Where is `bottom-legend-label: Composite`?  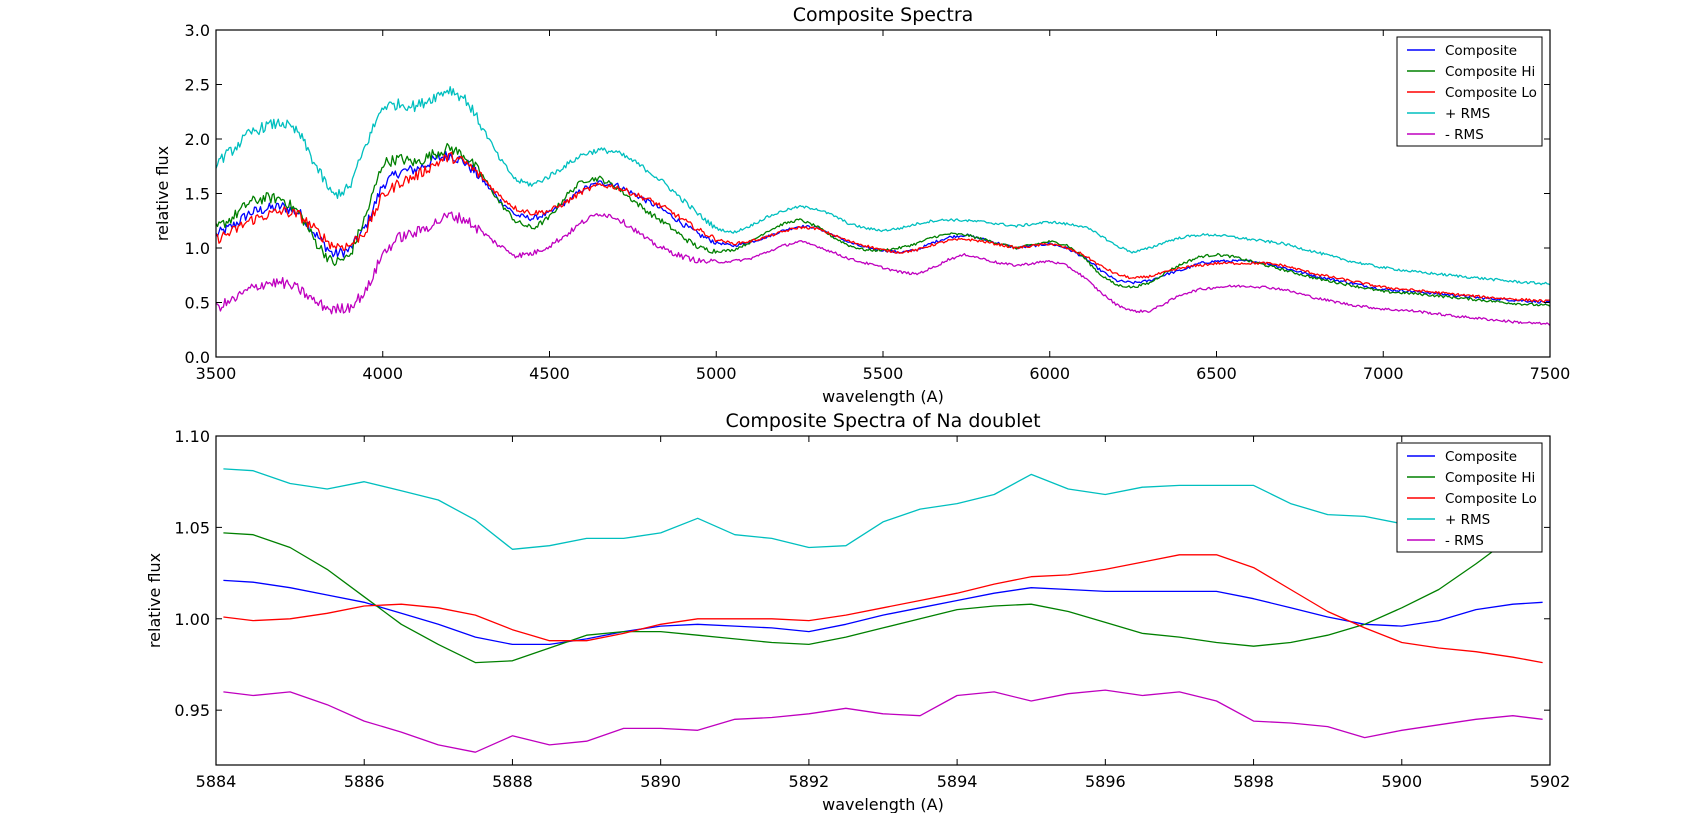
bottom-legend-label: Composite is located at coordinates (1481, 457).